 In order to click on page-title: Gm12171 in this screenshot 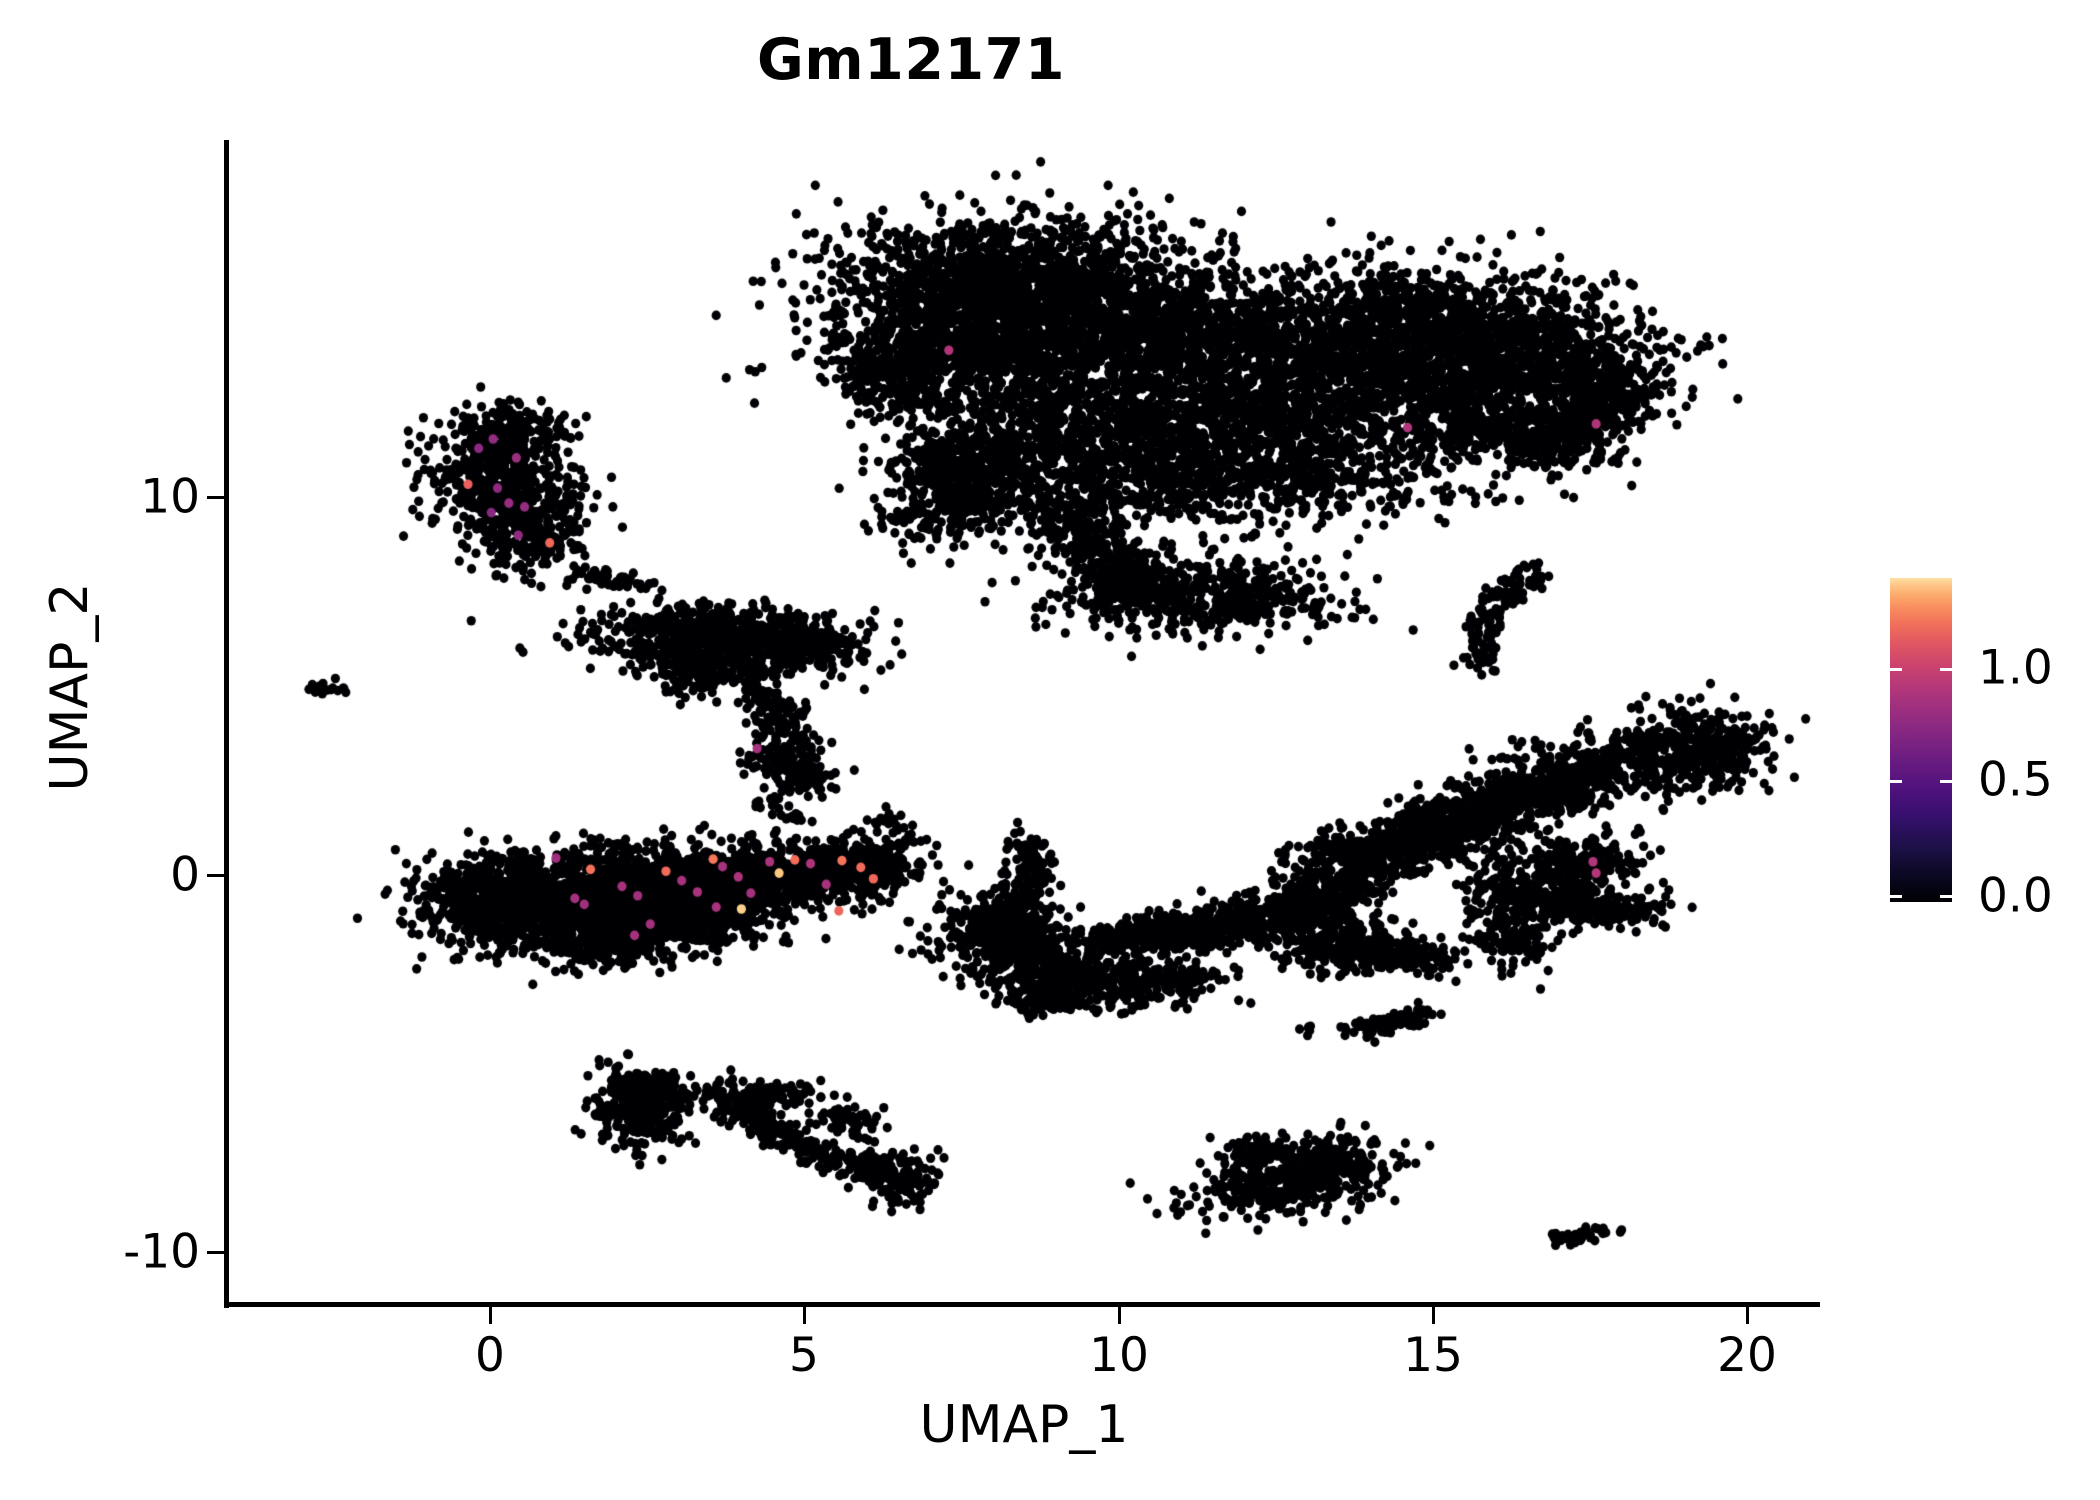, I will do `click(911, 60)`.